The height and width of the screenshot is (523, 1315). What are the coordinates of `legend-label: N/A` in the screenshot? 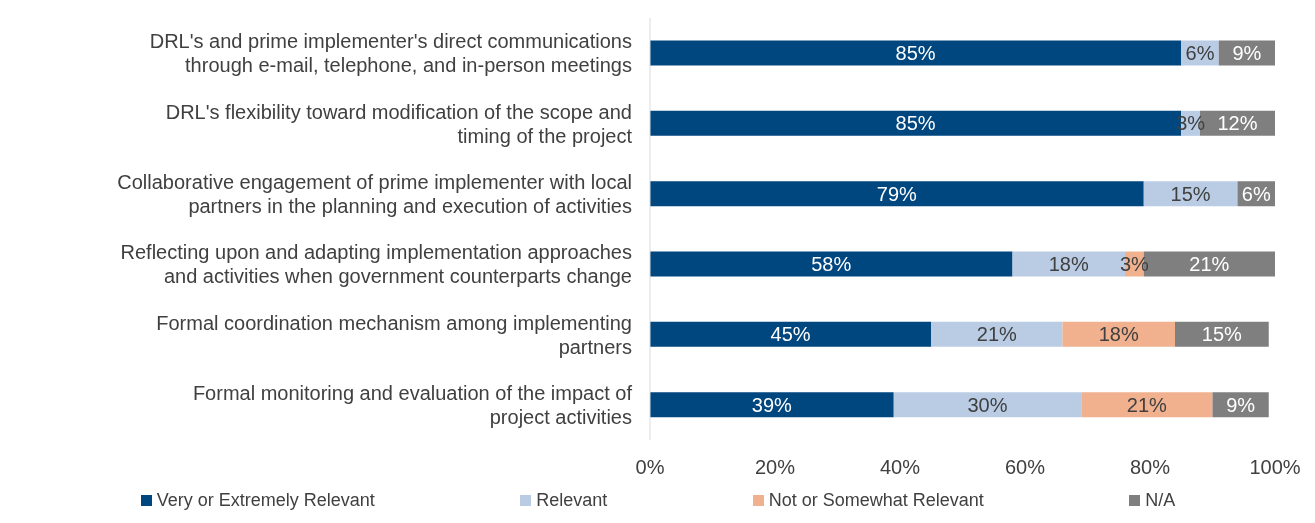 It's located at (1160, 500).